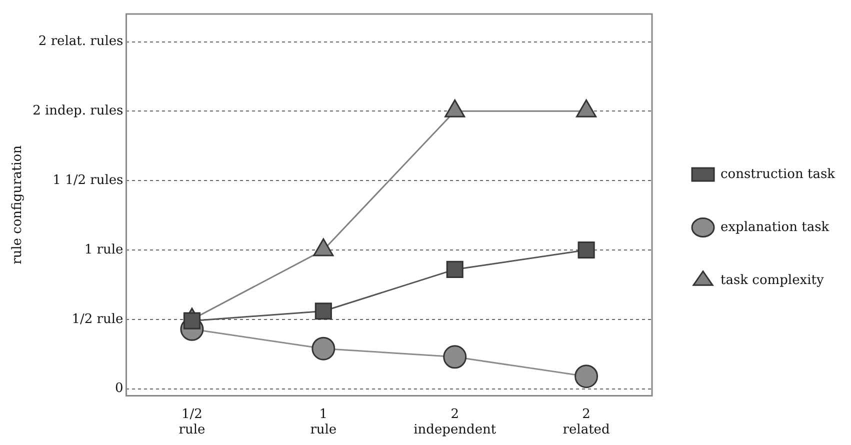  I want to click on legend-label: explanation task, so click(775, 227).